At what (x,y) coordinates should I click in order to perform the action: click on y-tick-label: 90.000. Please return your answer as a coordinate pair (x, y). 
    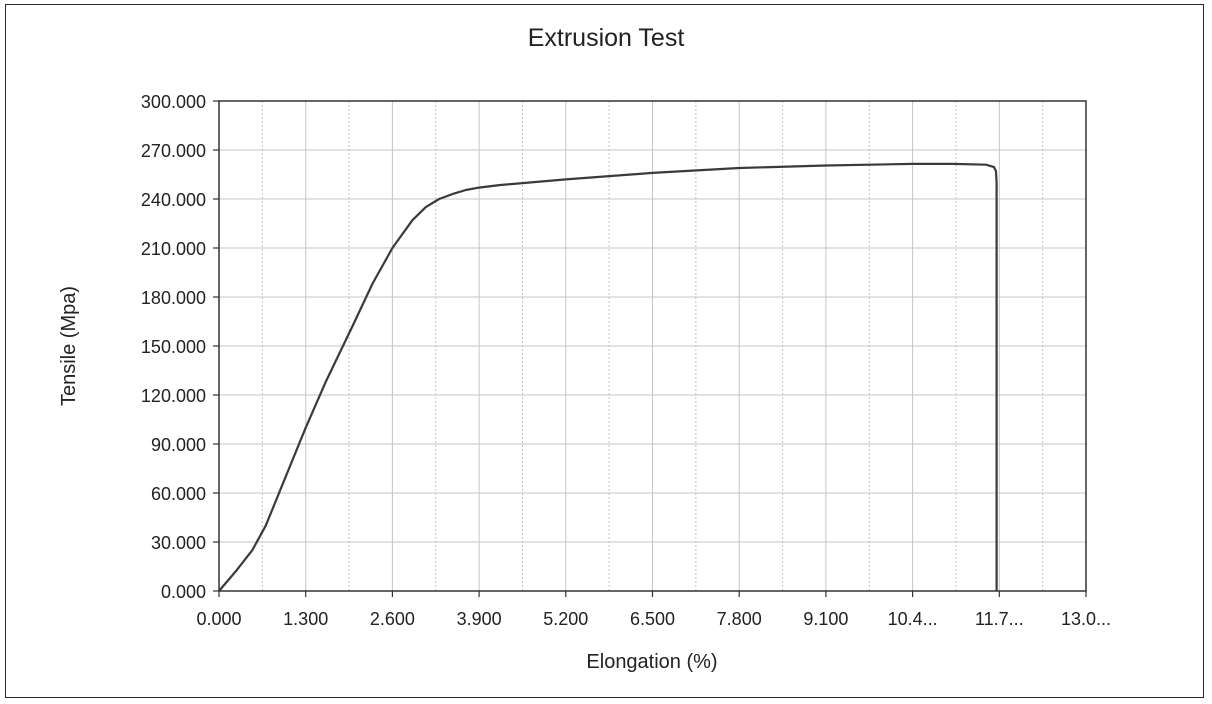
    Looking at the image, I should click on (178, 445).